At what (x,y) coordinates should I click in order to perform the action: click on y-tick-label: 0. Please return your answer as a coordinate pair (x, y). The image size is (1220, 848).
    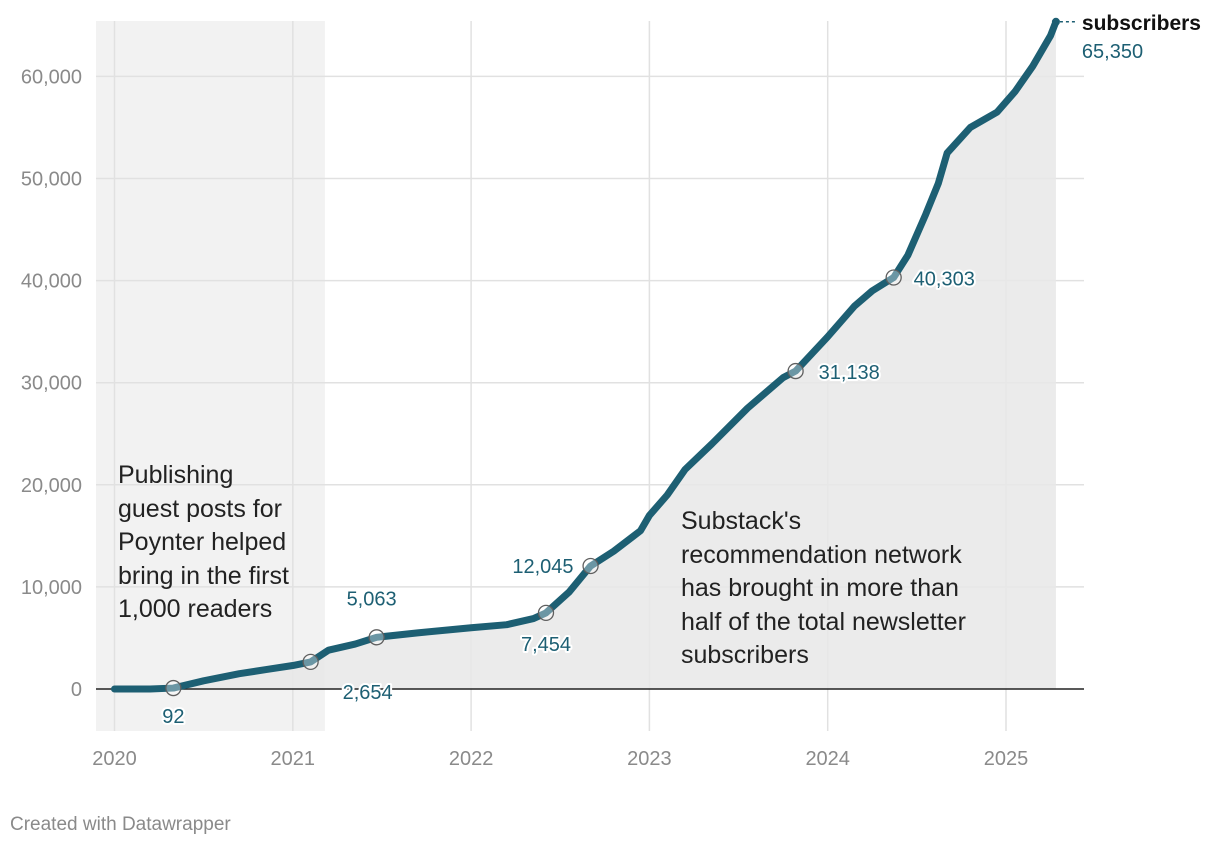
    Looking at the image, I should click on (76, 690).